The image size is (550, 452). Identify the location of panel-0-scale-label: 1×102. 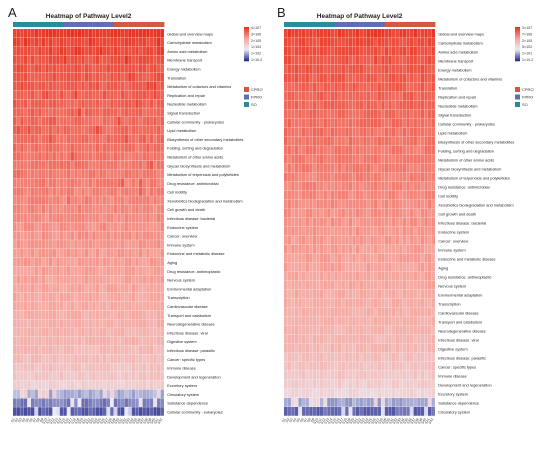
(256, 54).